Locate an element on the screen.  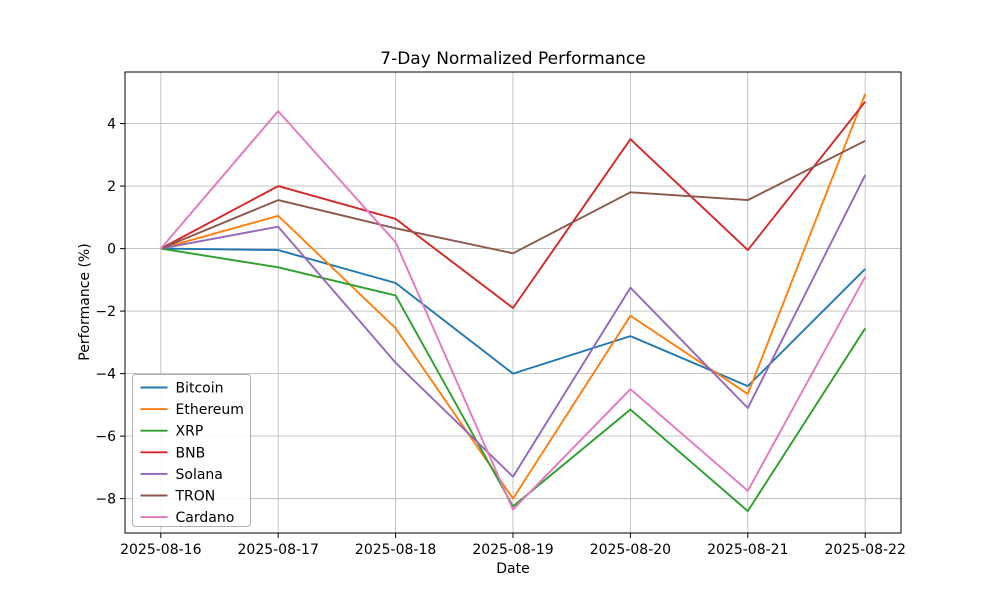
legend-label: Ethereum is located at coordinates (210, 410).